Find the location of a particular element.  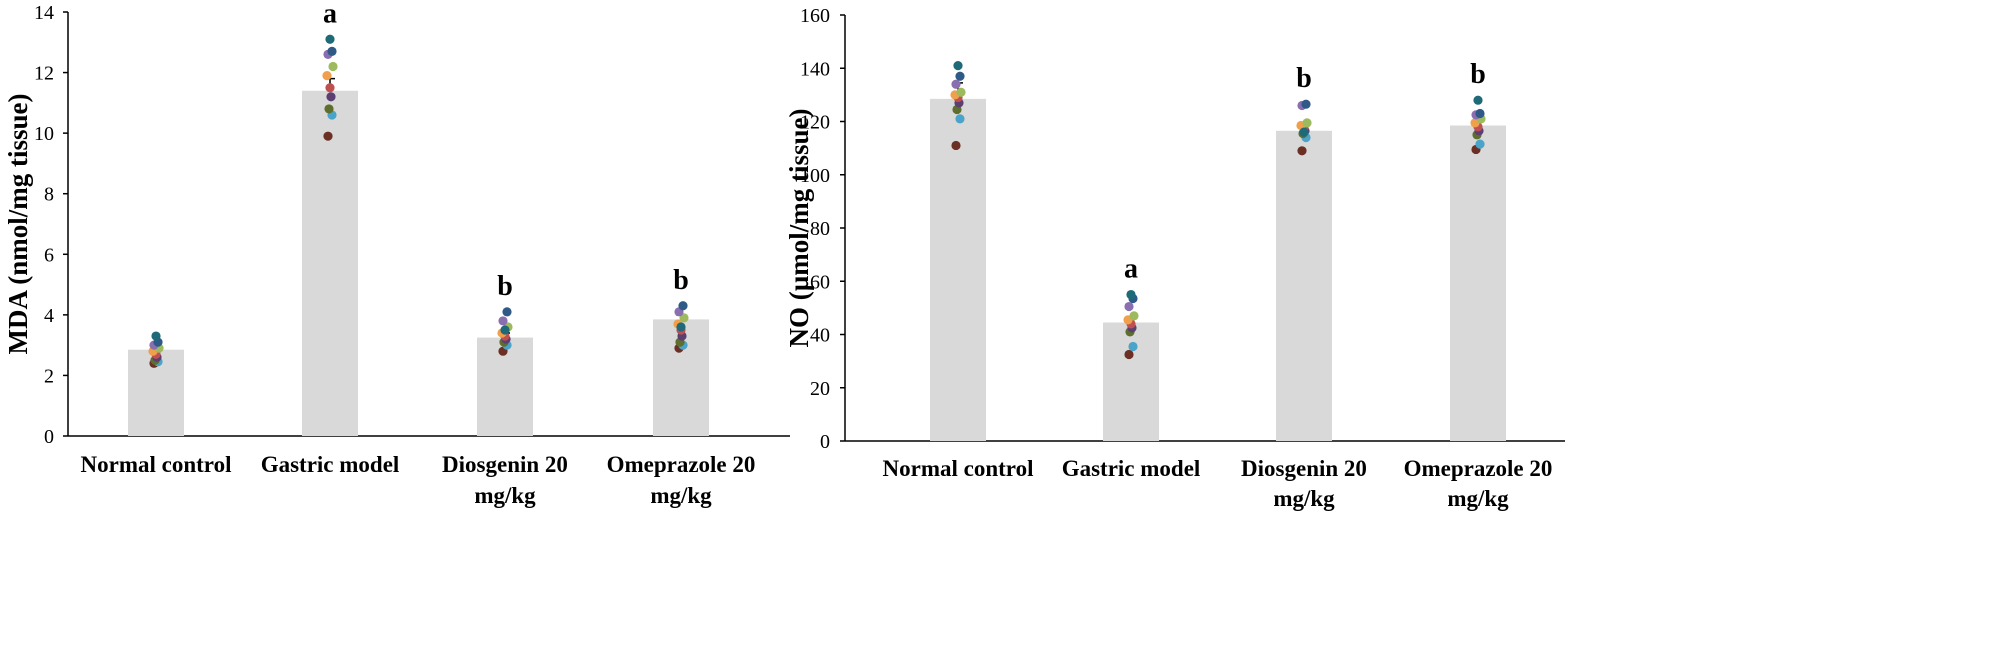

y-tick-label: 10 is located at coordinates (44, 134).